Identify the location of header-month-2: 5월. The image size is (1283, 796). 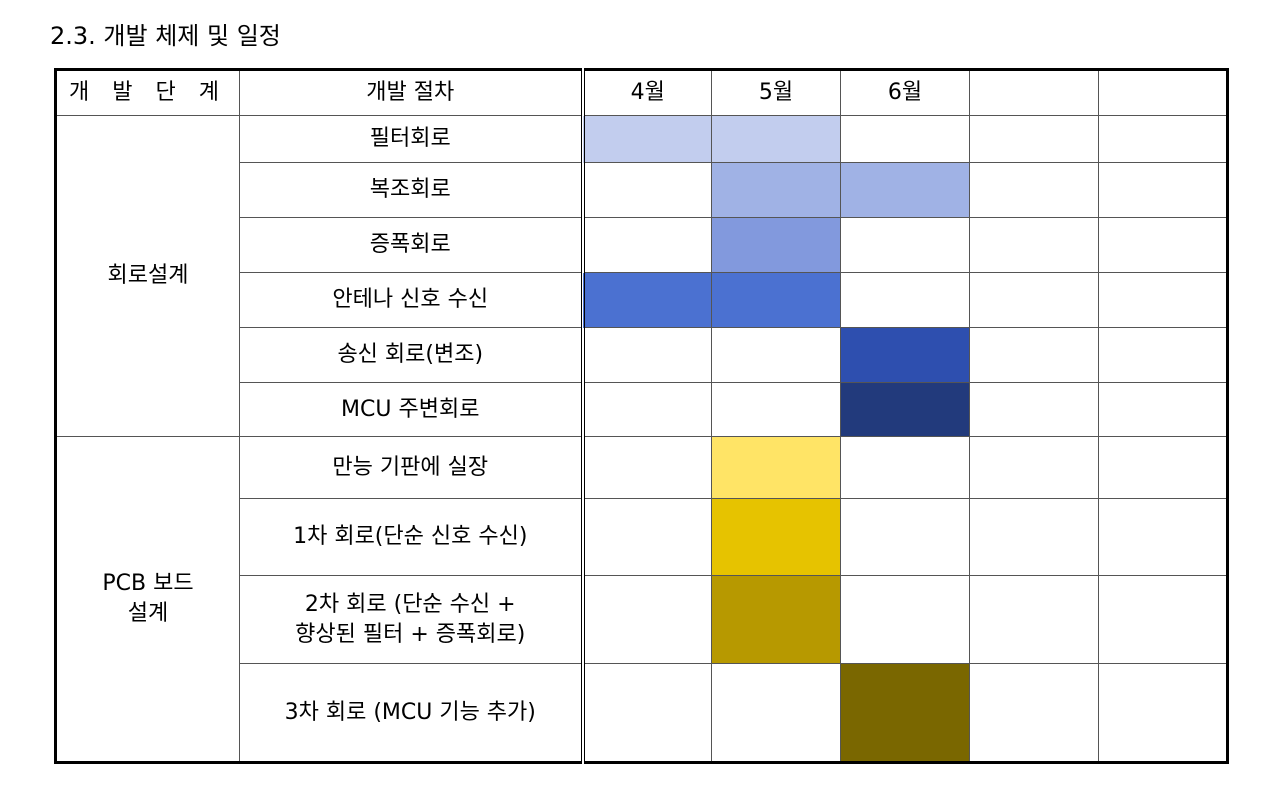
(776, 92).